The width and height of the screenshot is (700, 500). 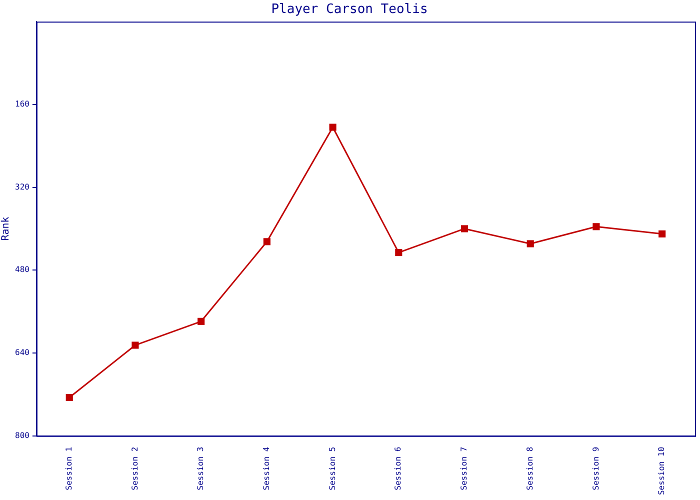 I want to click on x-tick-label: Session 1, so click(x=69, y=468).